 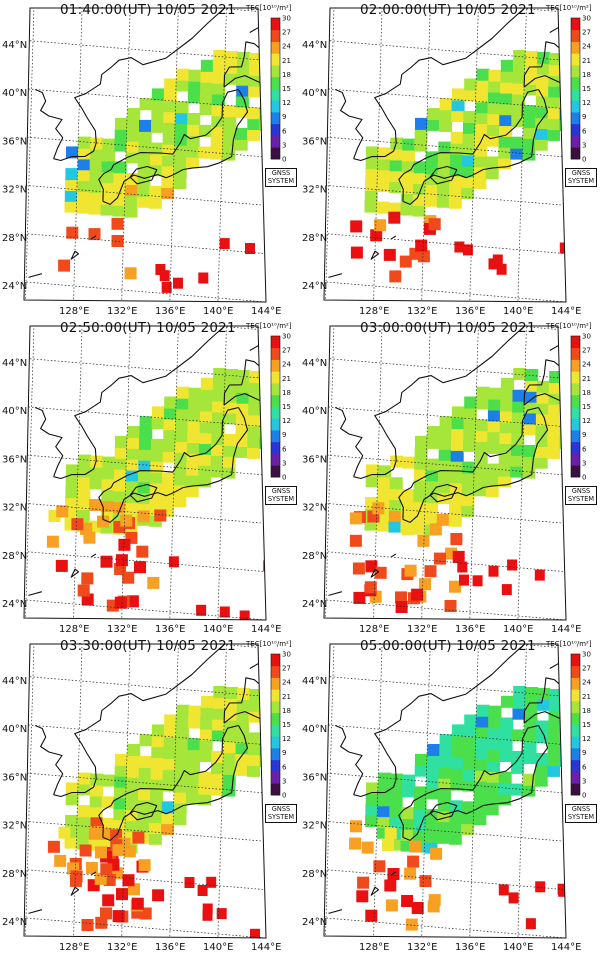 I want to click on colorbar-tick: 24, so click(x=586, y=47).